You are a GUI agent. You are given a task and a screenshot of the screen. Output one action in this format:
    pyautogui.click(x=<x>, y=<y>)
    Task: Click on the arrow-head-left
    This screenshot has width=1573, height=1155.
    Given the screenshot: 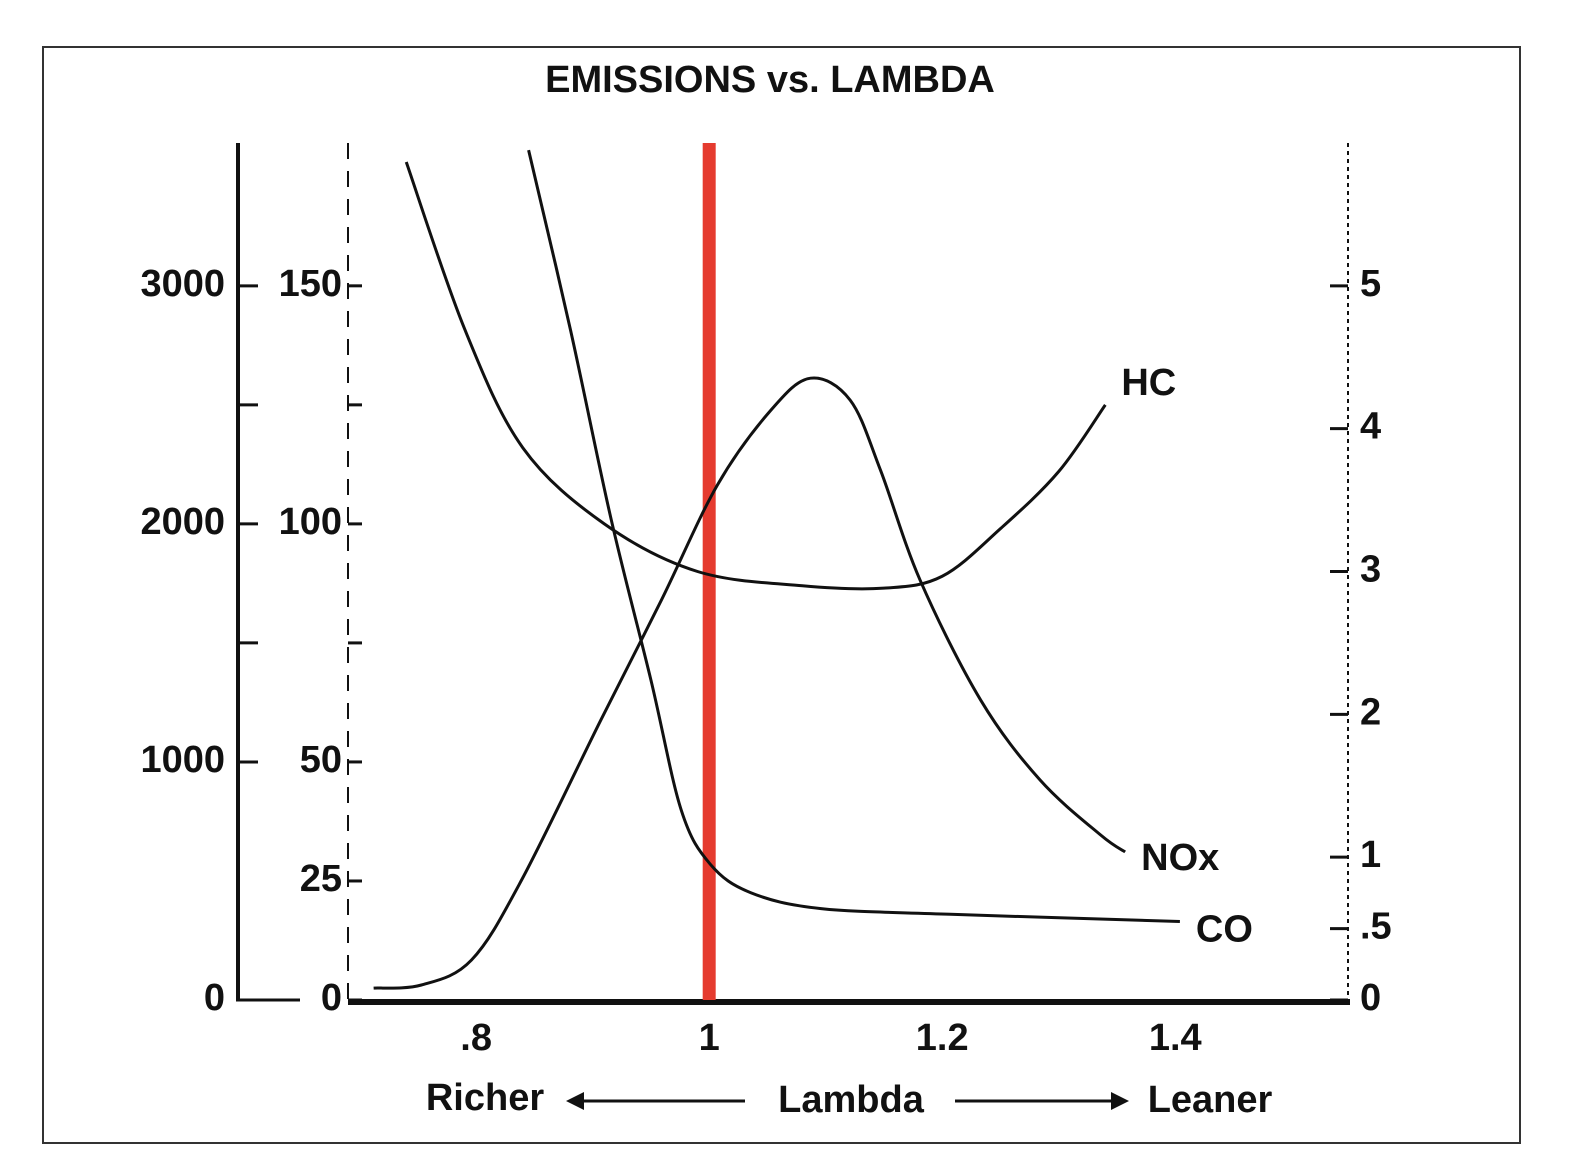 What is the action you would take?
    pyautogui.click(x=575, y=1101)
    